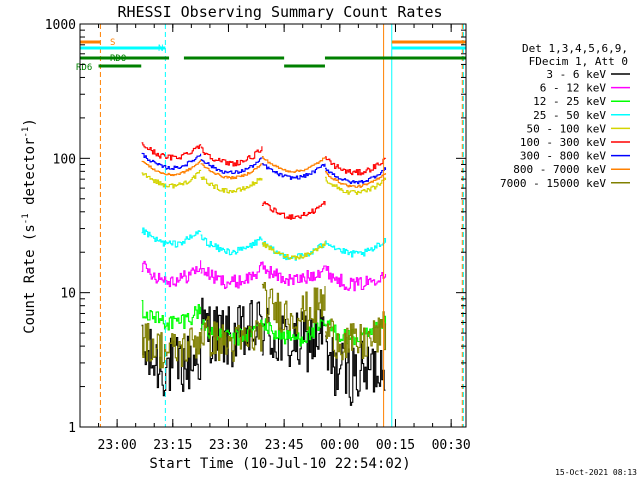 This screenshot has height=484, width=640. What do you see at coordinates (30, 122) in the screenshot?
I see `y-axis-label-close: )` at bounding box center [30, 122].